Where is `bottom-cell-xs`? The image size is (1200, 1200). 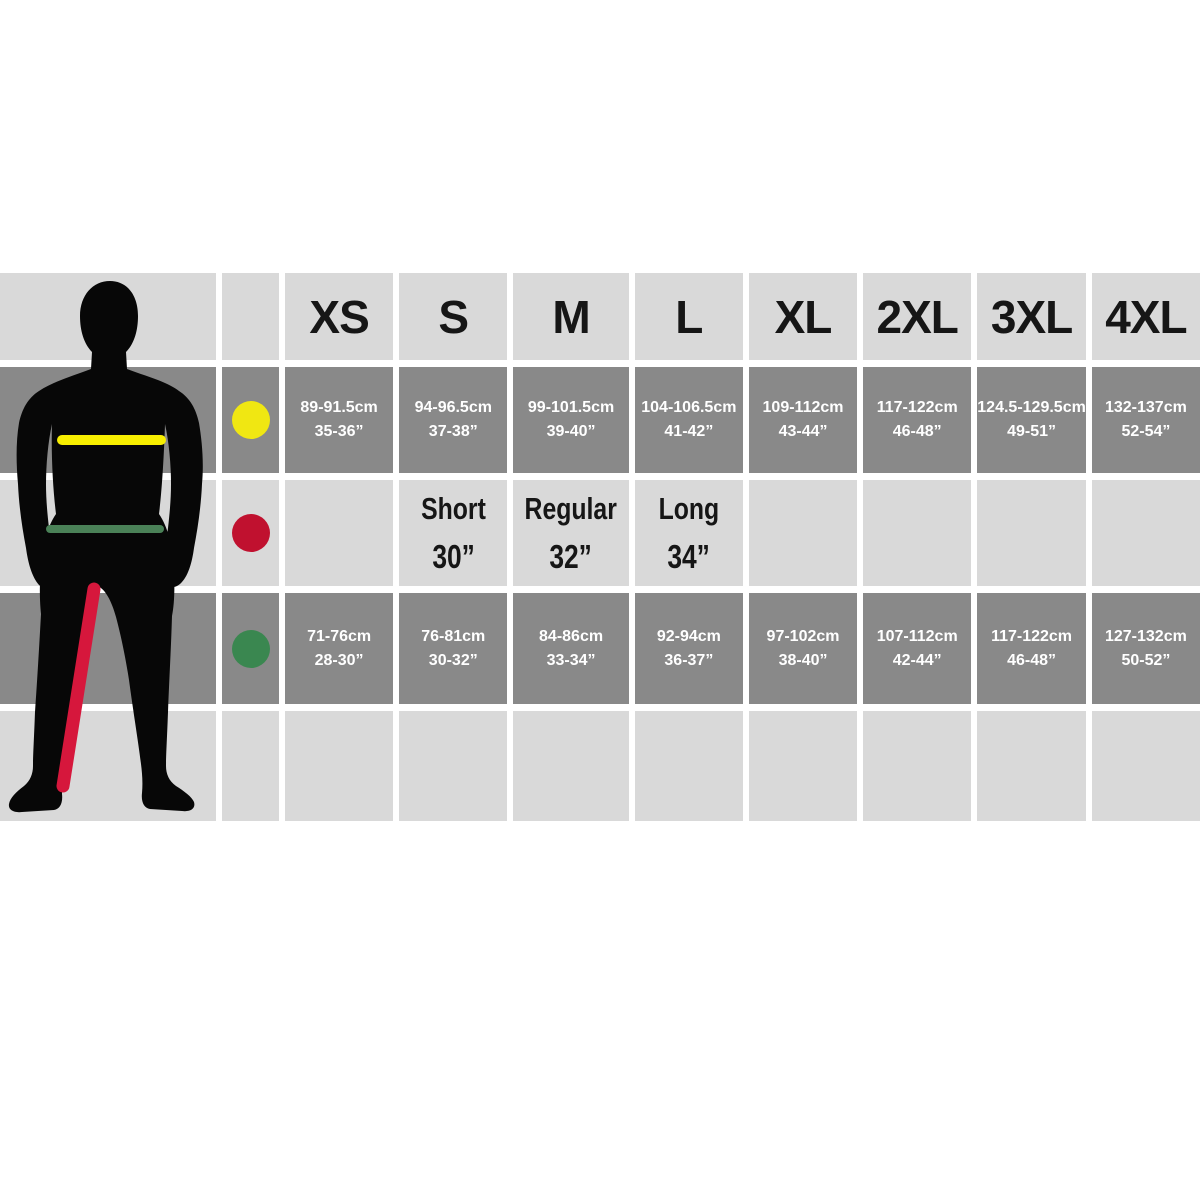 bottom-cell-xs is located at coordinates (339, 766).